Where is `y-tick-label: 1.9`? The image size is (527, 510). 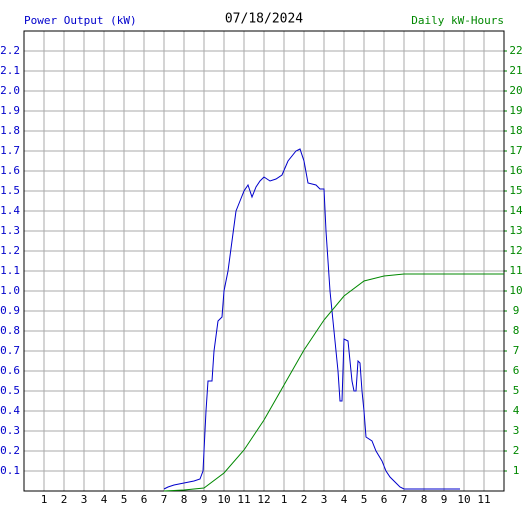 y-tick-label: 1.9 is located at coordinates (10, 110).